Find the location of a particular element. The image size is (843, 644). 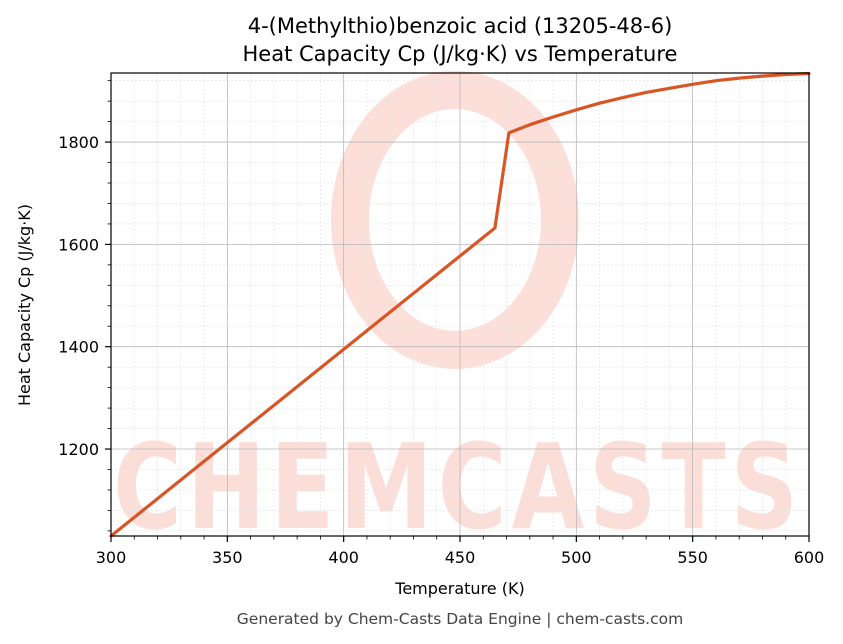

x-tick-label: 450 is located at coordinates (460, 557).